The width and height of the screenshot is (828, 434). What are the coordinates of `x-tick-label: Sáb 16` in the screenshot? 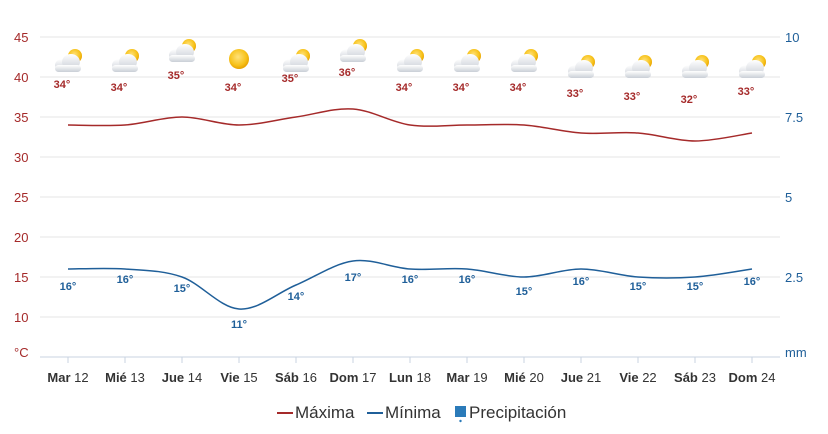 It's located at (296, 377).